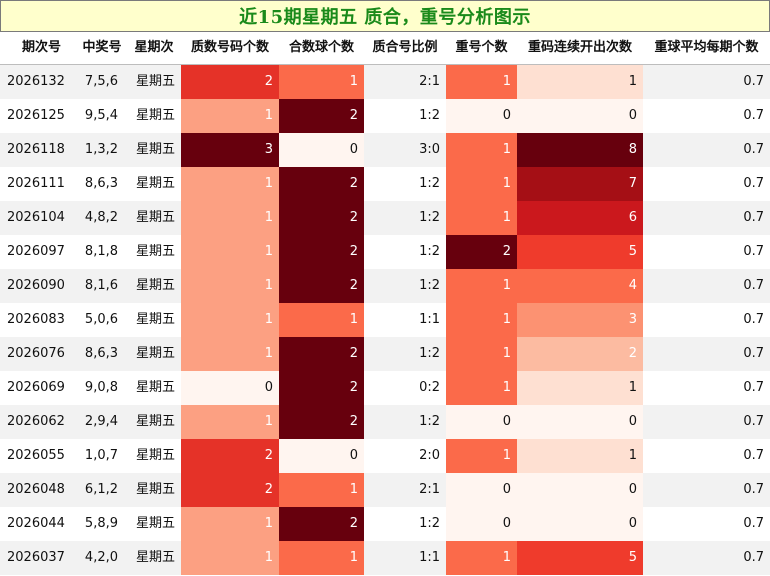  I want to click on table-row: 2026104 4,8,2 星期五 1 2 1:2 1 6 0.7, so click(385, 218).